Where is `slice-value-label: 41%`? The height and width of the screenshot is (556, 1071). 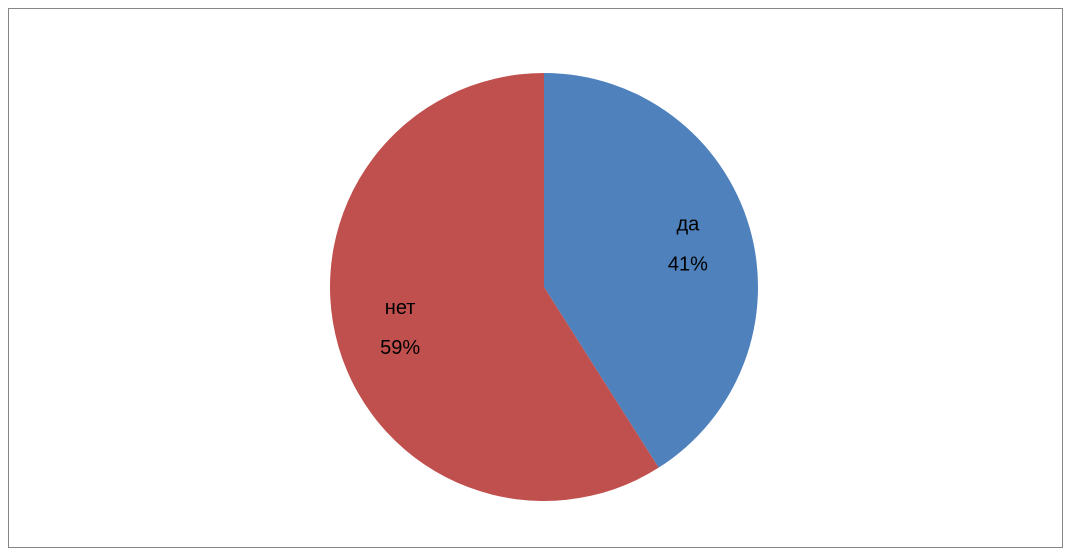
slice-value-label: 41% is located at coordinates (688, 264).